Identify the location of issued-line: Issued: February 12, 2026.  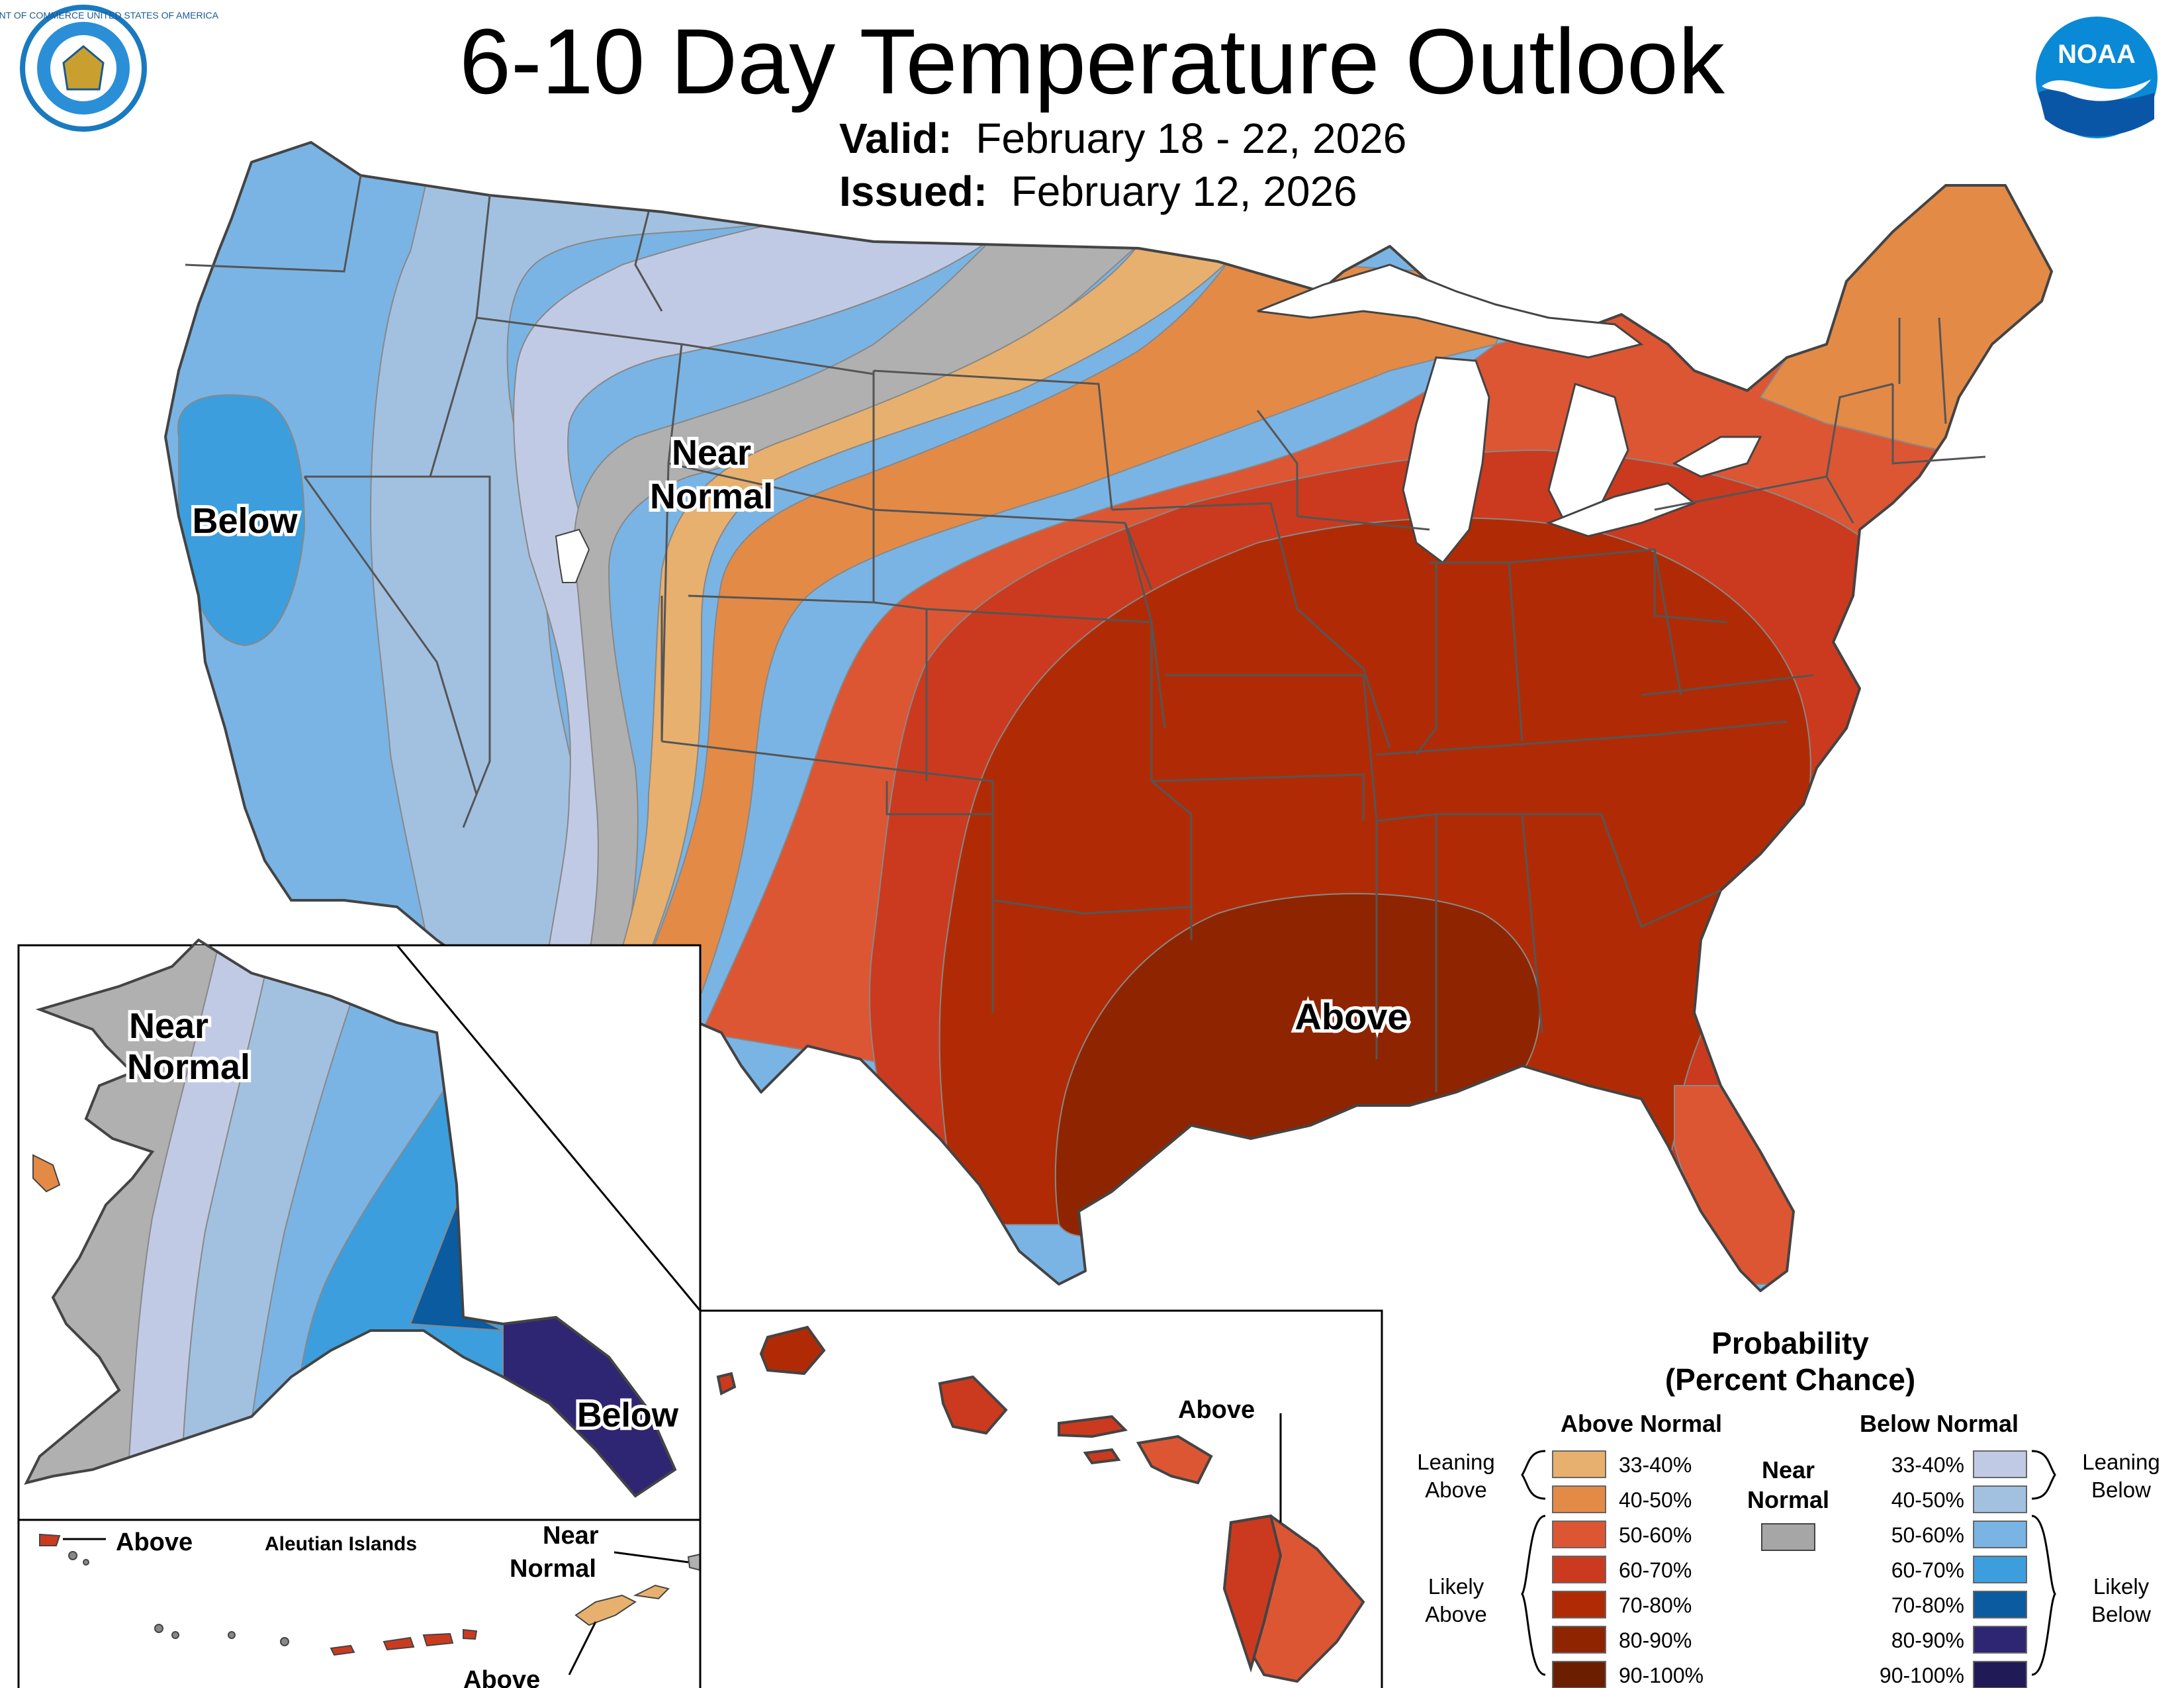
(1098, 191).